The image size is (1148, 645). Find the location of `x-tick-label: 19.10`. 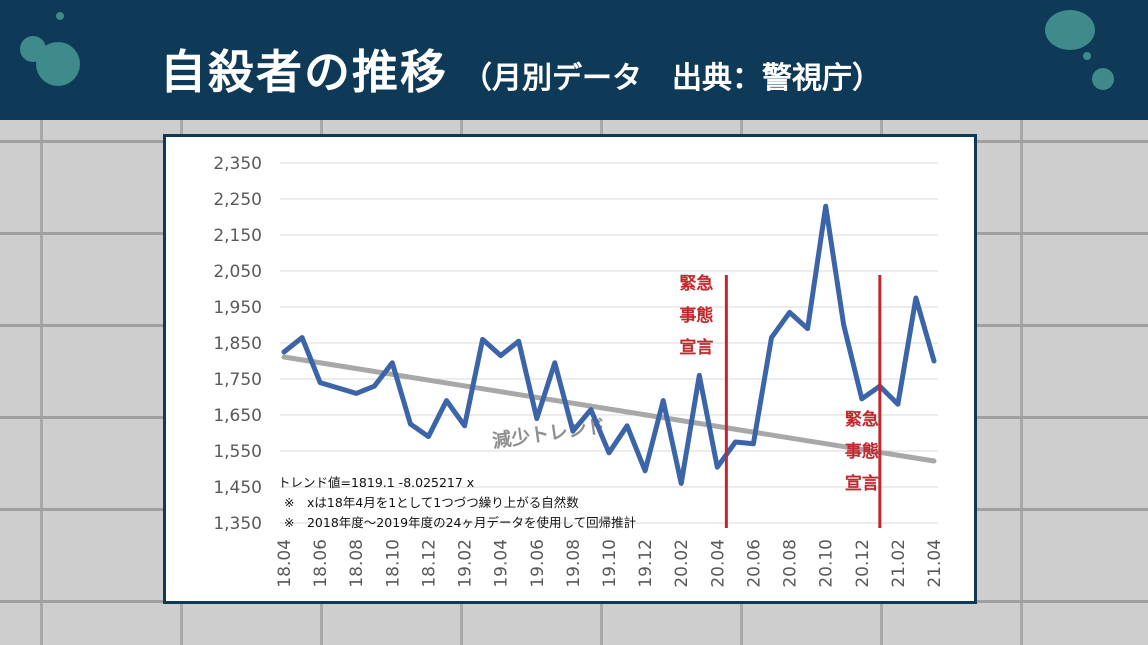

x-tick-label: 19.10 is located at coordinates (610, 563).